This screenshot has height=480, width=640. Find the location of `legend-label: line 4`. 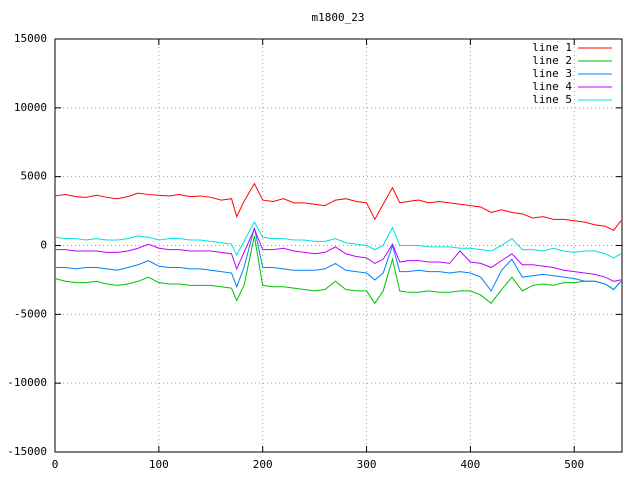

legend-label: line 4 is located at coordinates (552, 86).